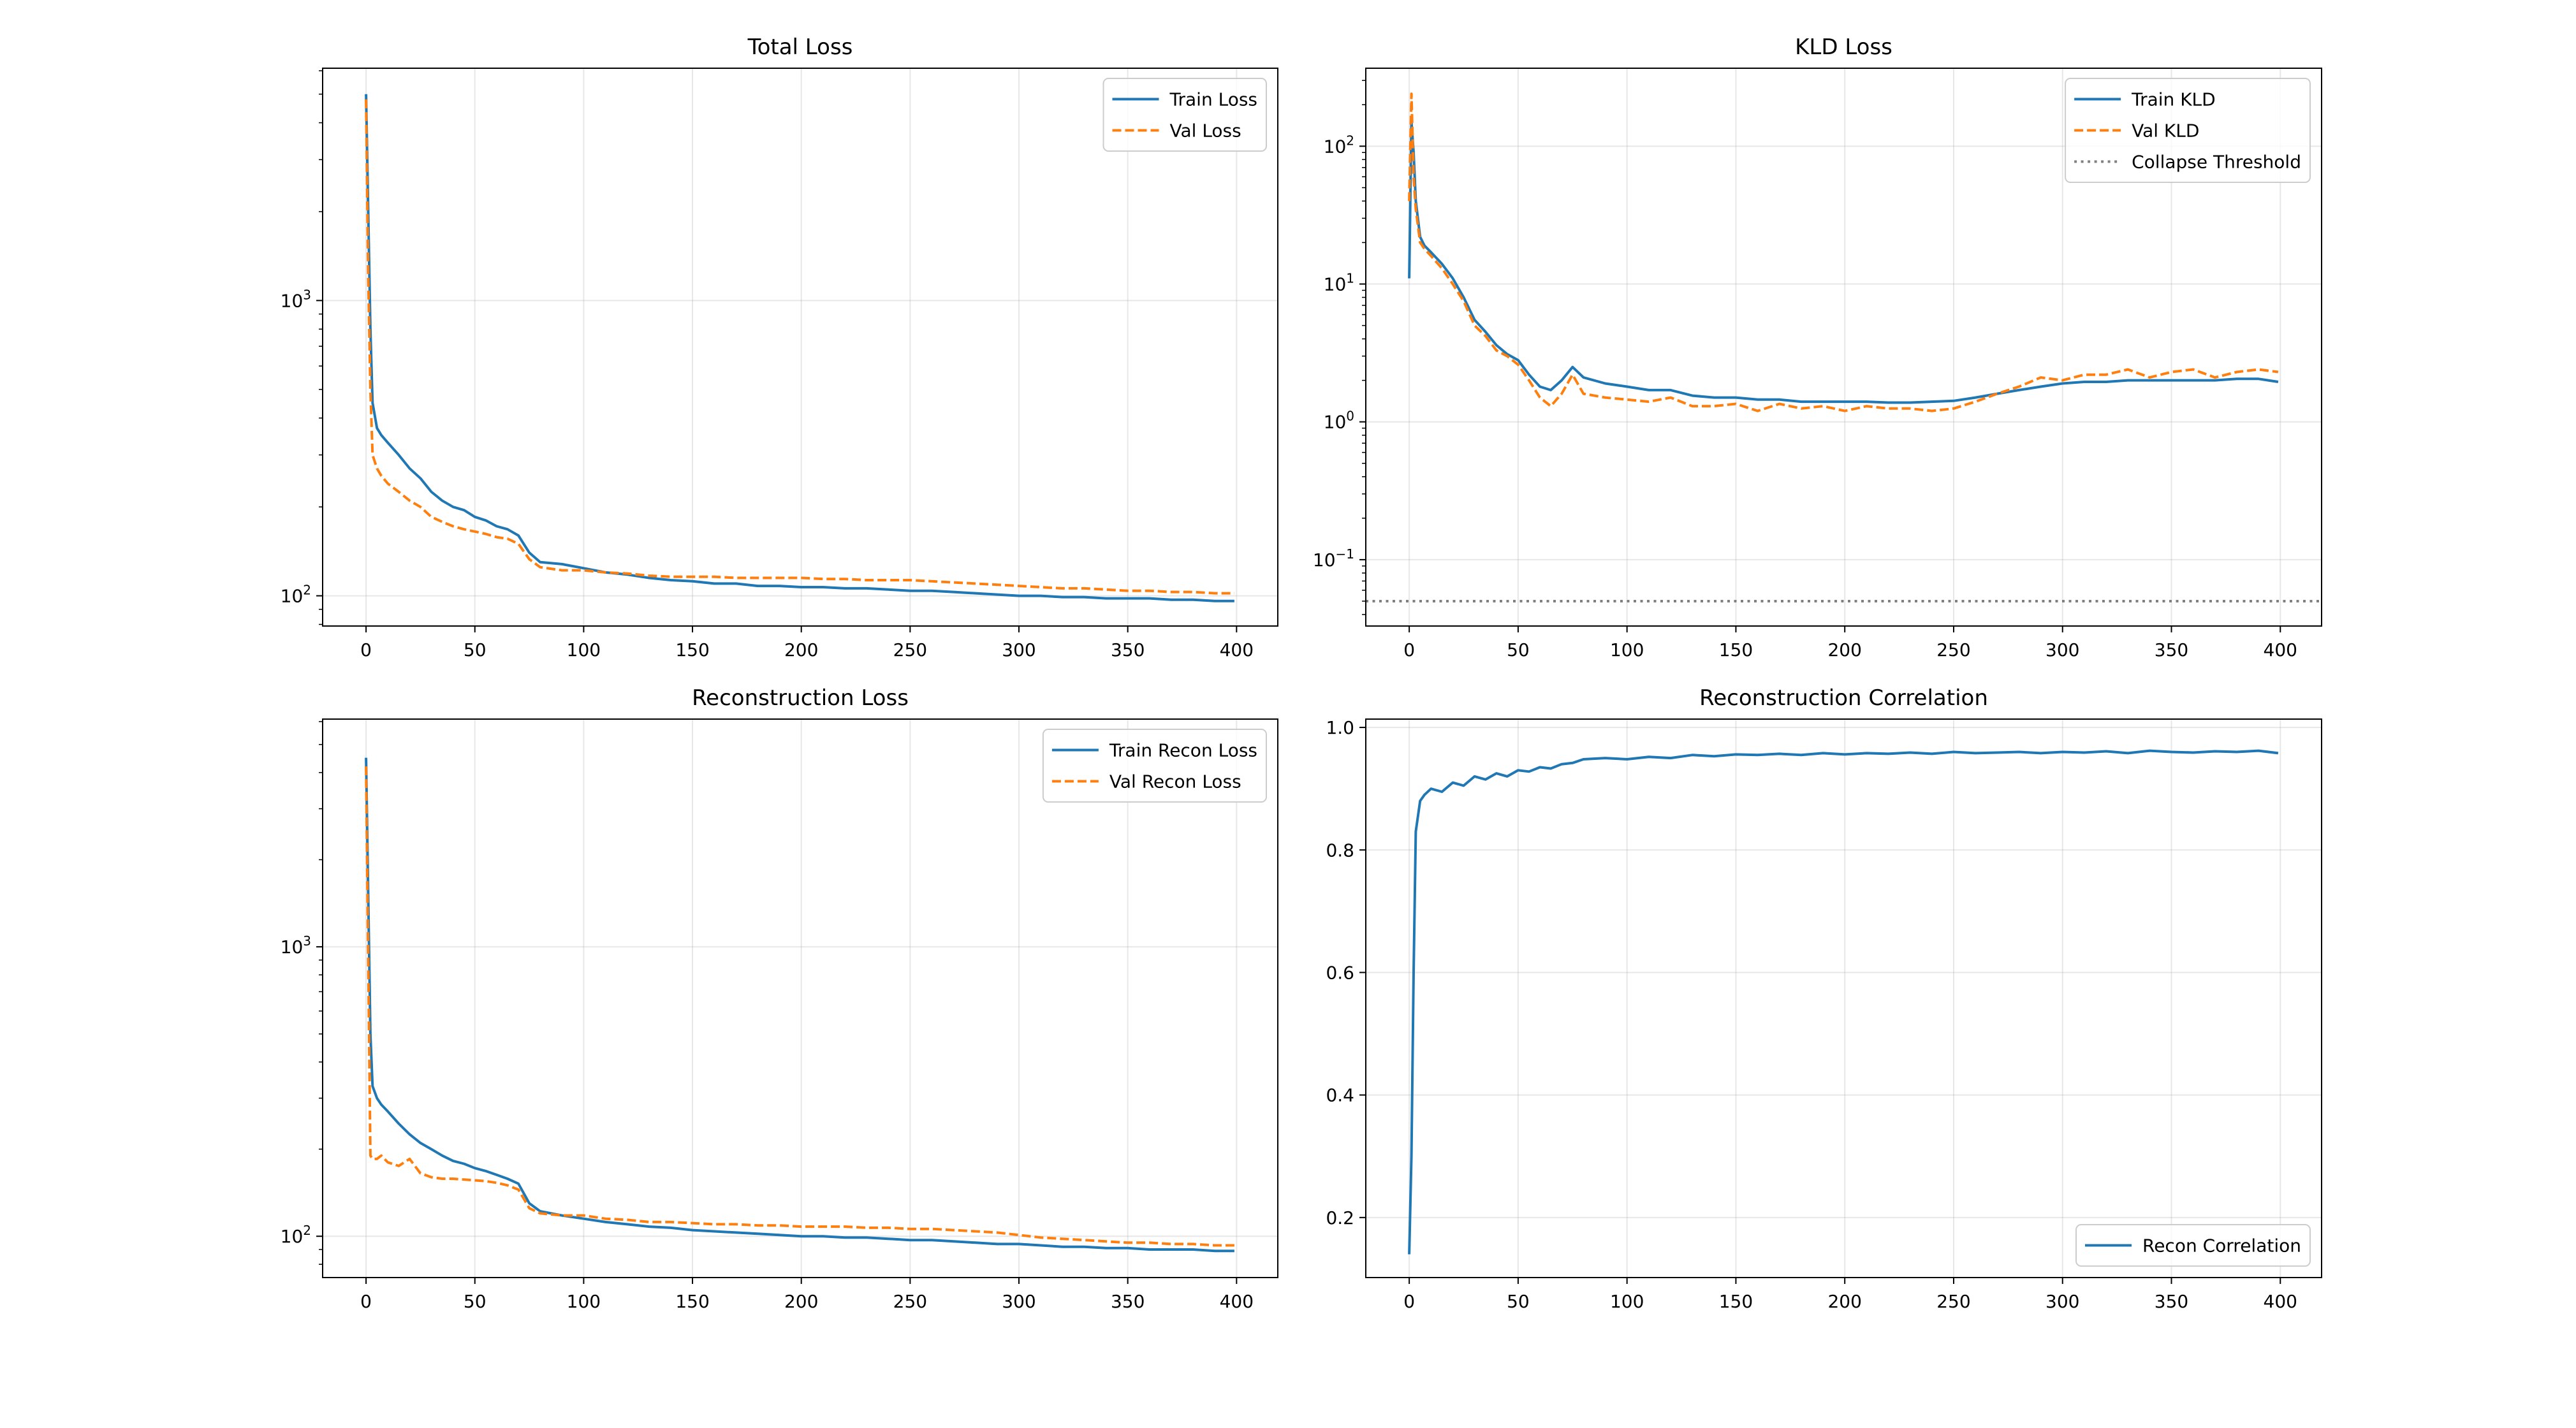 Image resolution: width=2576 pixels, height=1428 pixels. I want to click on chart-title: KLD Loss, so click(1843, 47).